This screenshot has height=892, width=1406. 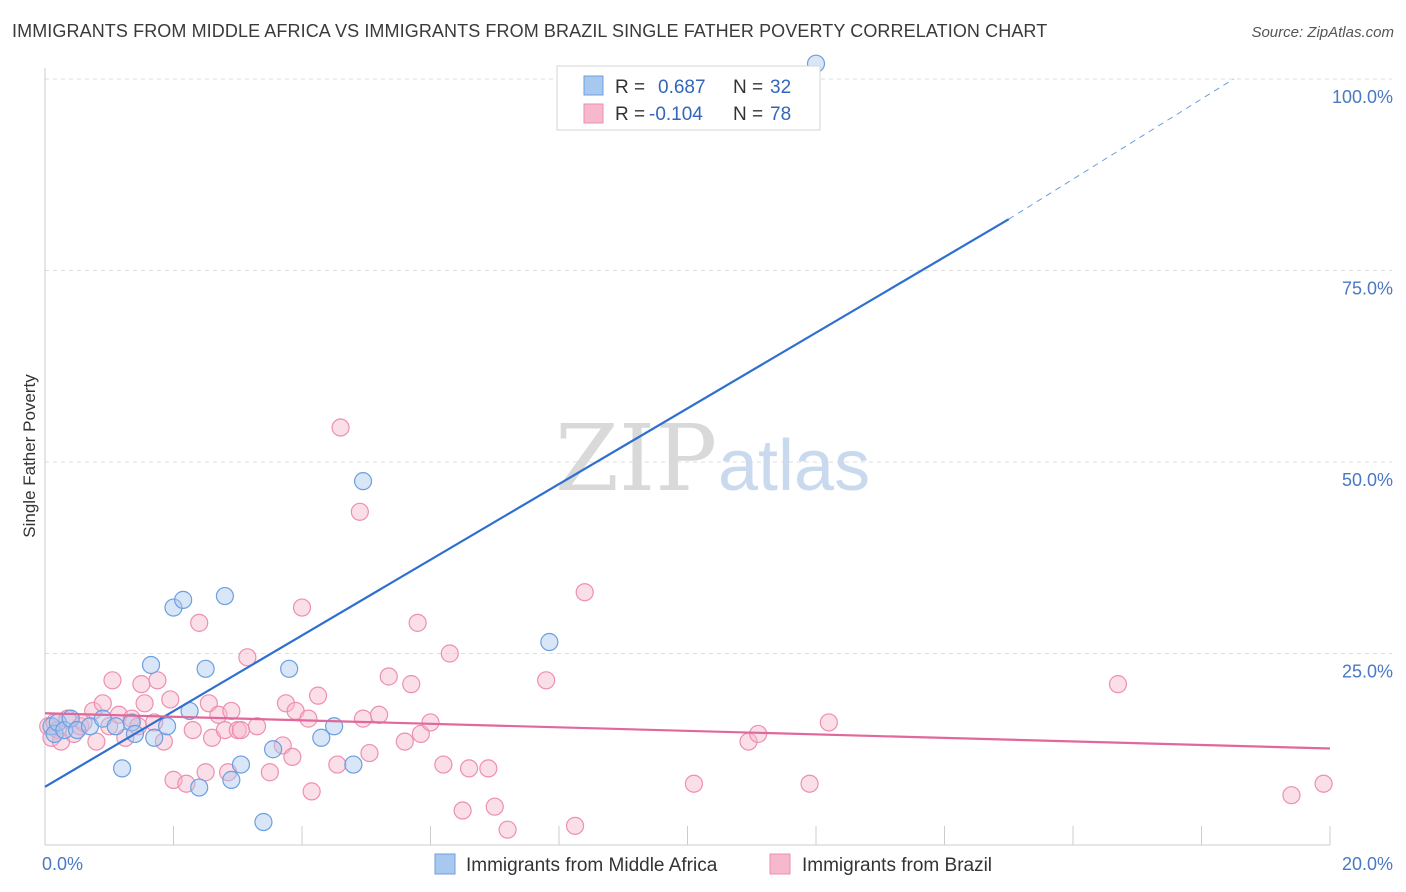 I want to click on x-tick-labels: 0.0% 20.0%, so click(x=717, y=864).